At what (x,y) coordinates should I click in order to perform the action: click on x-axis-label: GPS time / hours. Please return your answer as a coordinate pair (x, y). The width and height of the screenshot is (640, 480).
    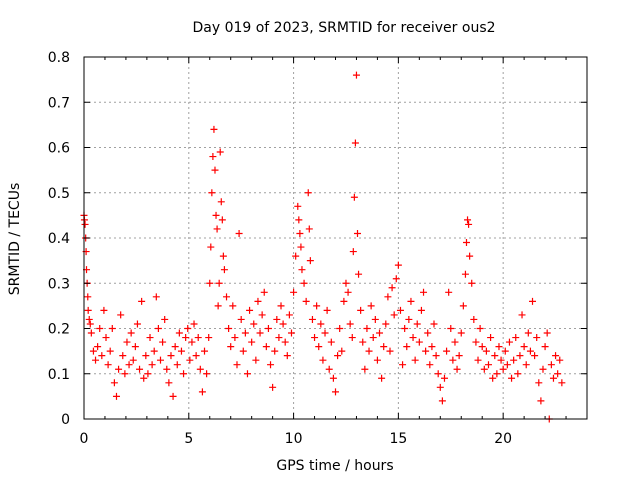
    Looking at the image, I should click on (334, 466).